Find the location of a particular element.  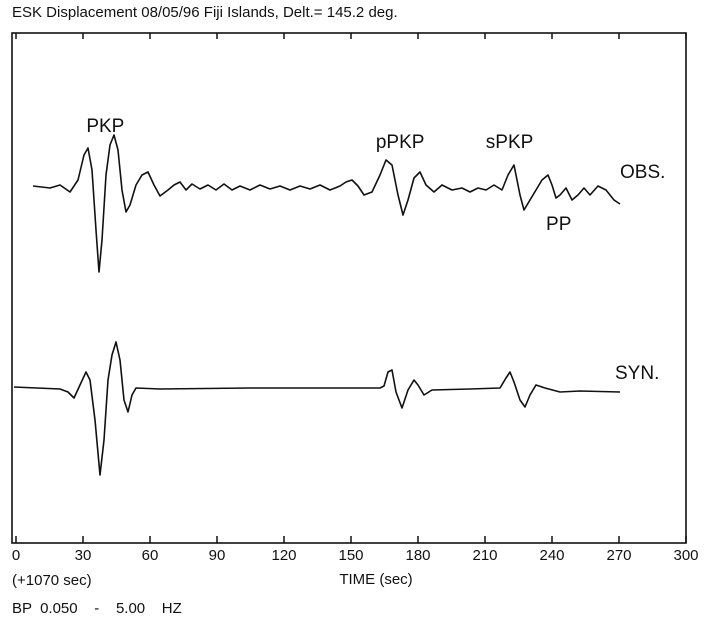

phase-label: pPKP is located at coordinates (400, 142).